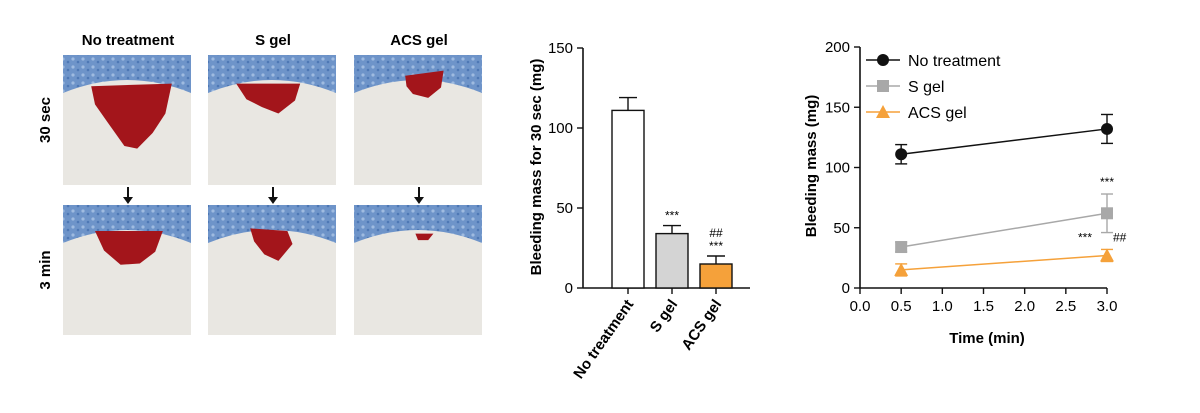 This screenshot has height=413, width=1200. I want to click on legend-entry: S gel, so click(905, 87).